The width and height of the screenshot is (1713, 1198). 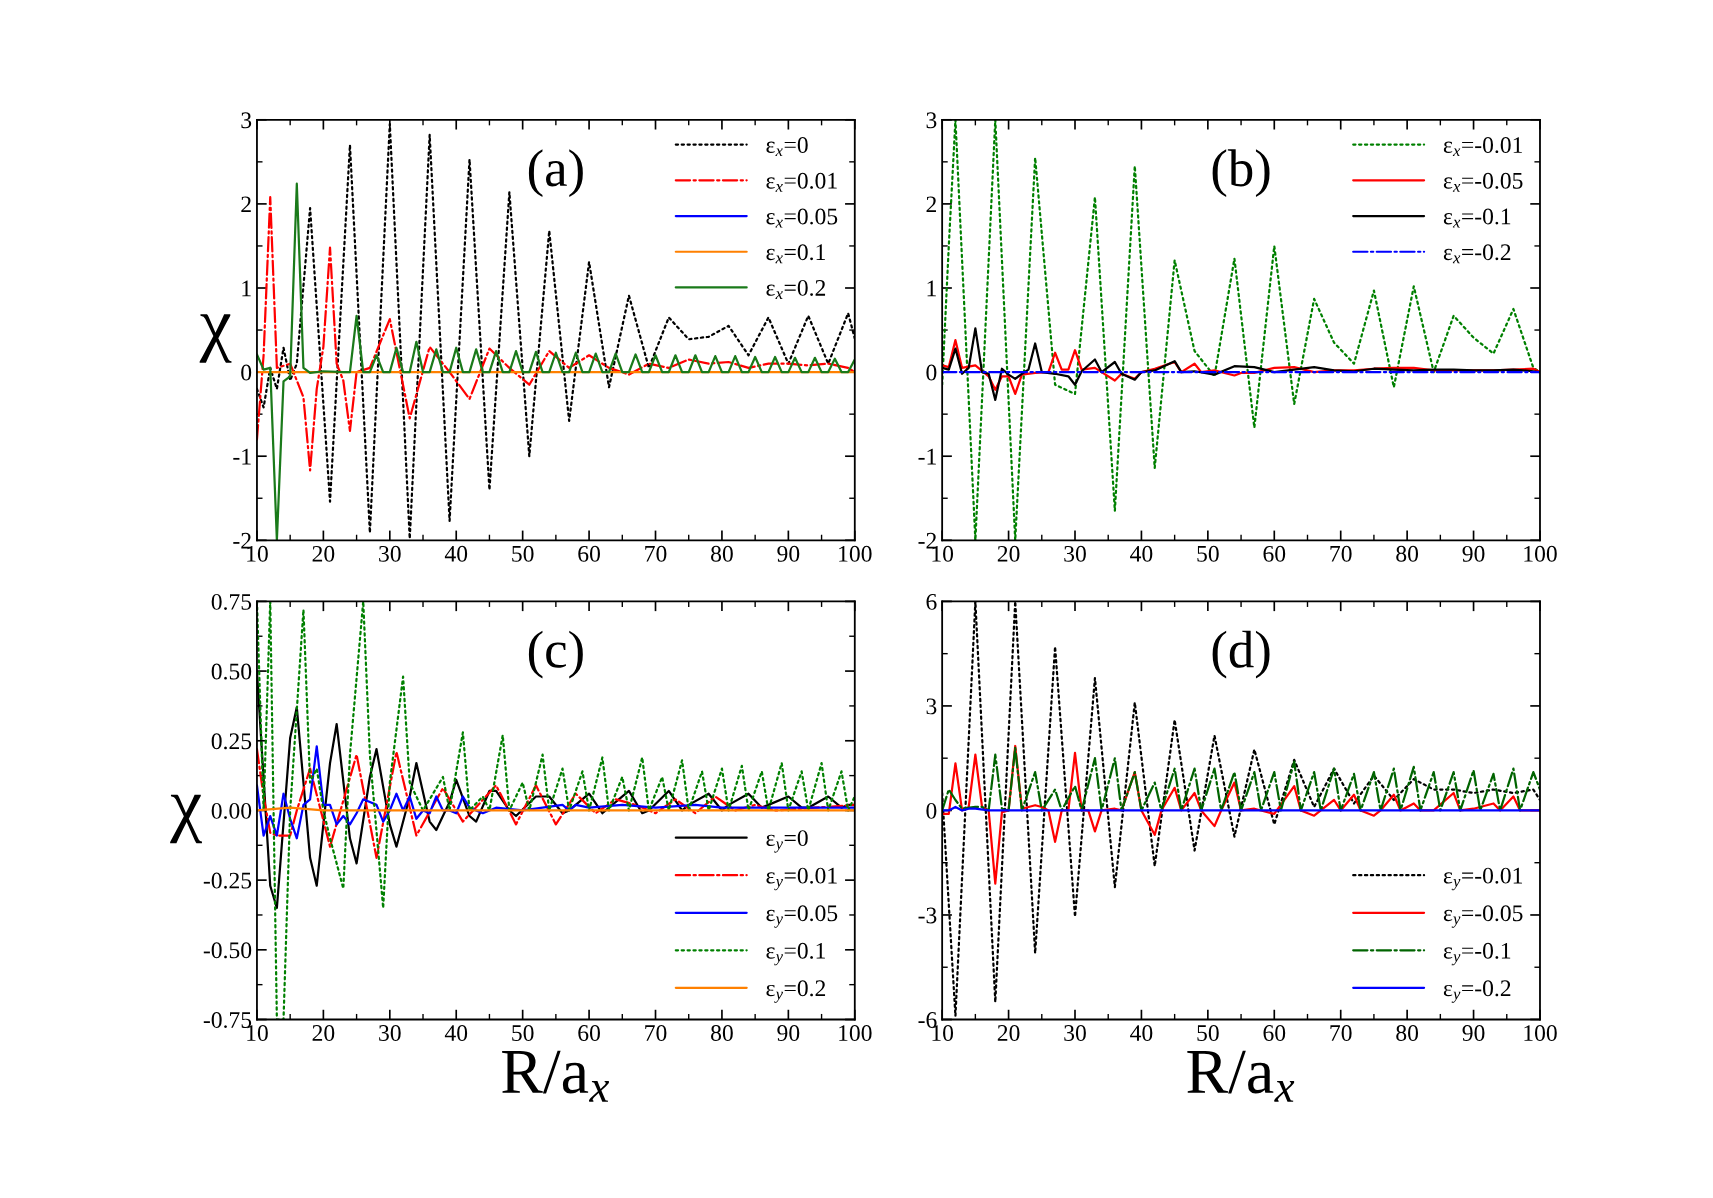 What do you see at coordinates (227, 950) in the screenshot?
I see `y-tick-label: -0.50` at bounding box center [227, 950].